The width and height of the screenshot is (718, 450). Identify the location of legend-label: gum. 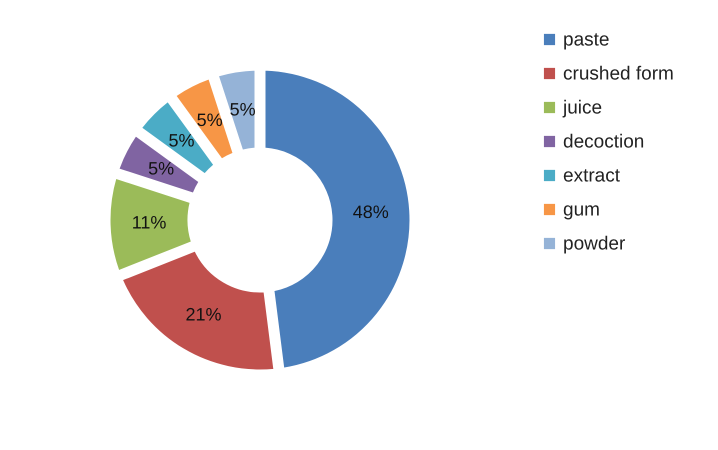
(581, 210).